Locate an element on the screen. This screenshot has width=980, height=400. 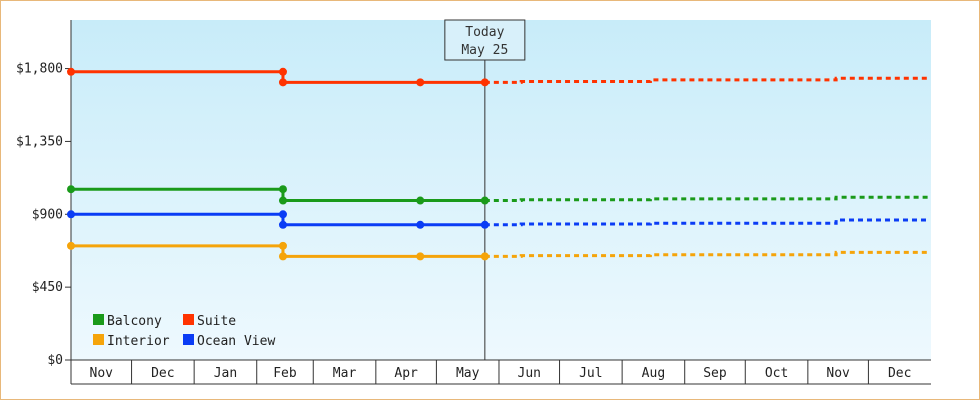
legend-label-balcony: Balcony is located at coordinates (134, 321).